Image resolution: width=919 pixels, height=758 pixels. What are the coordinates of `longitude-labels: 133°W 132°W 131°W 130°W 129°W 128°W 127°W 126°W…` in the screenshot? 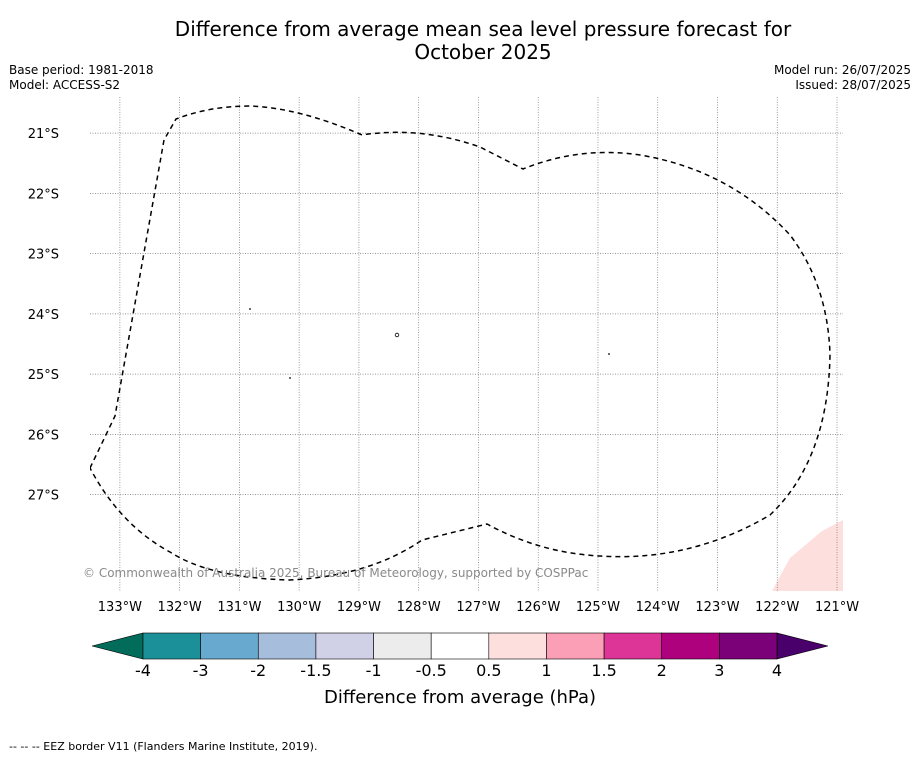 It's located at (478, 607).